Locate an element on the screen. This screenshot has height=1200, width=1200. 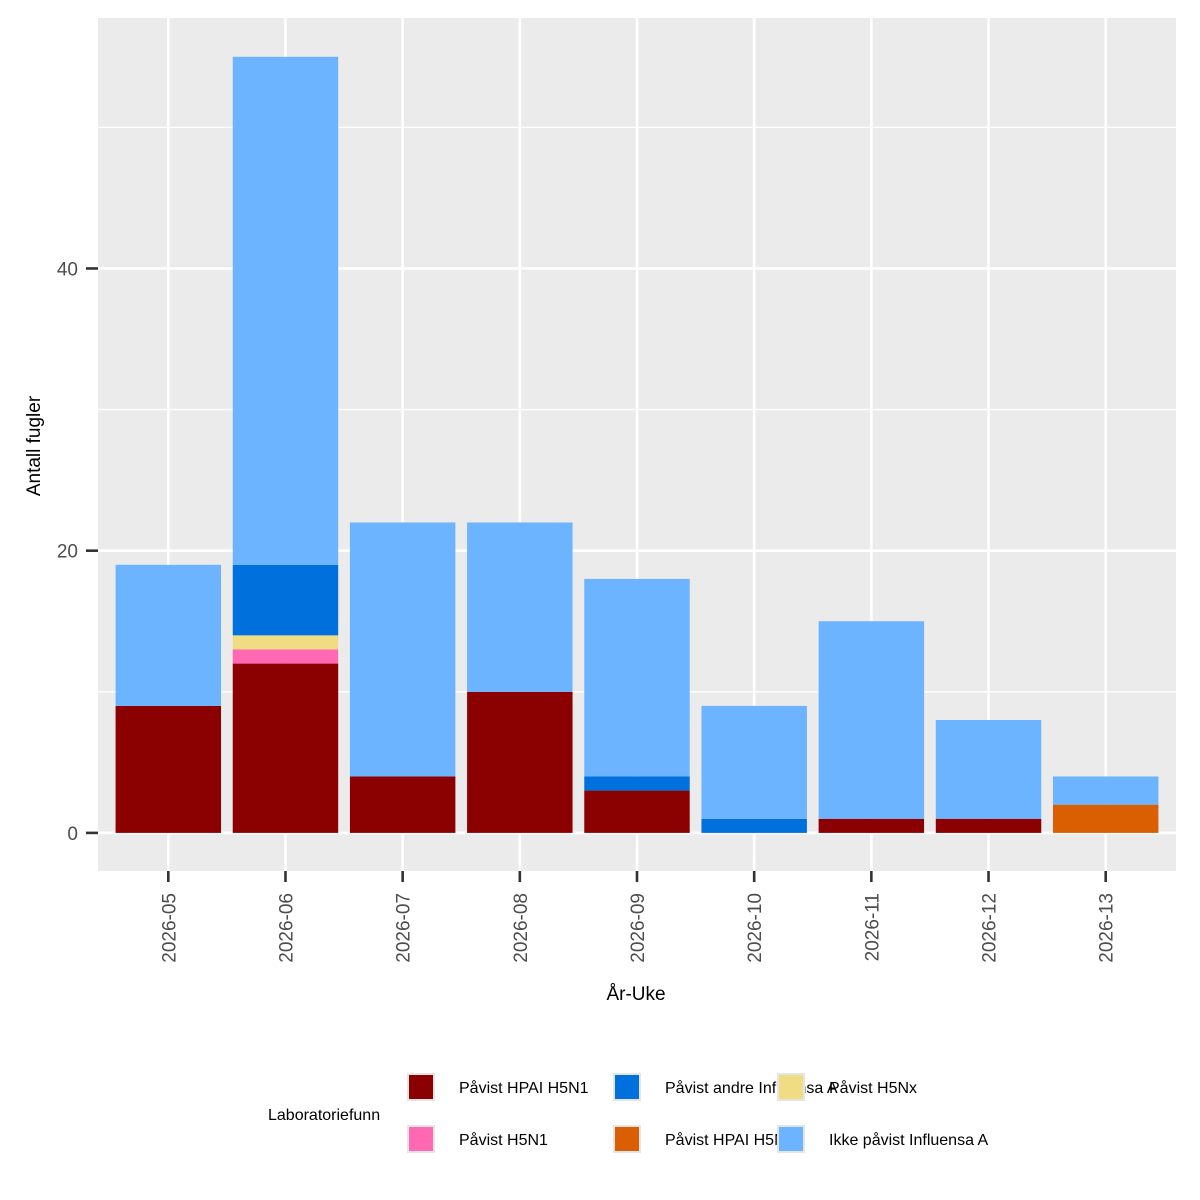
legend-label: Påvist HPAI H5N1 is located at coordinates (524, 1088).